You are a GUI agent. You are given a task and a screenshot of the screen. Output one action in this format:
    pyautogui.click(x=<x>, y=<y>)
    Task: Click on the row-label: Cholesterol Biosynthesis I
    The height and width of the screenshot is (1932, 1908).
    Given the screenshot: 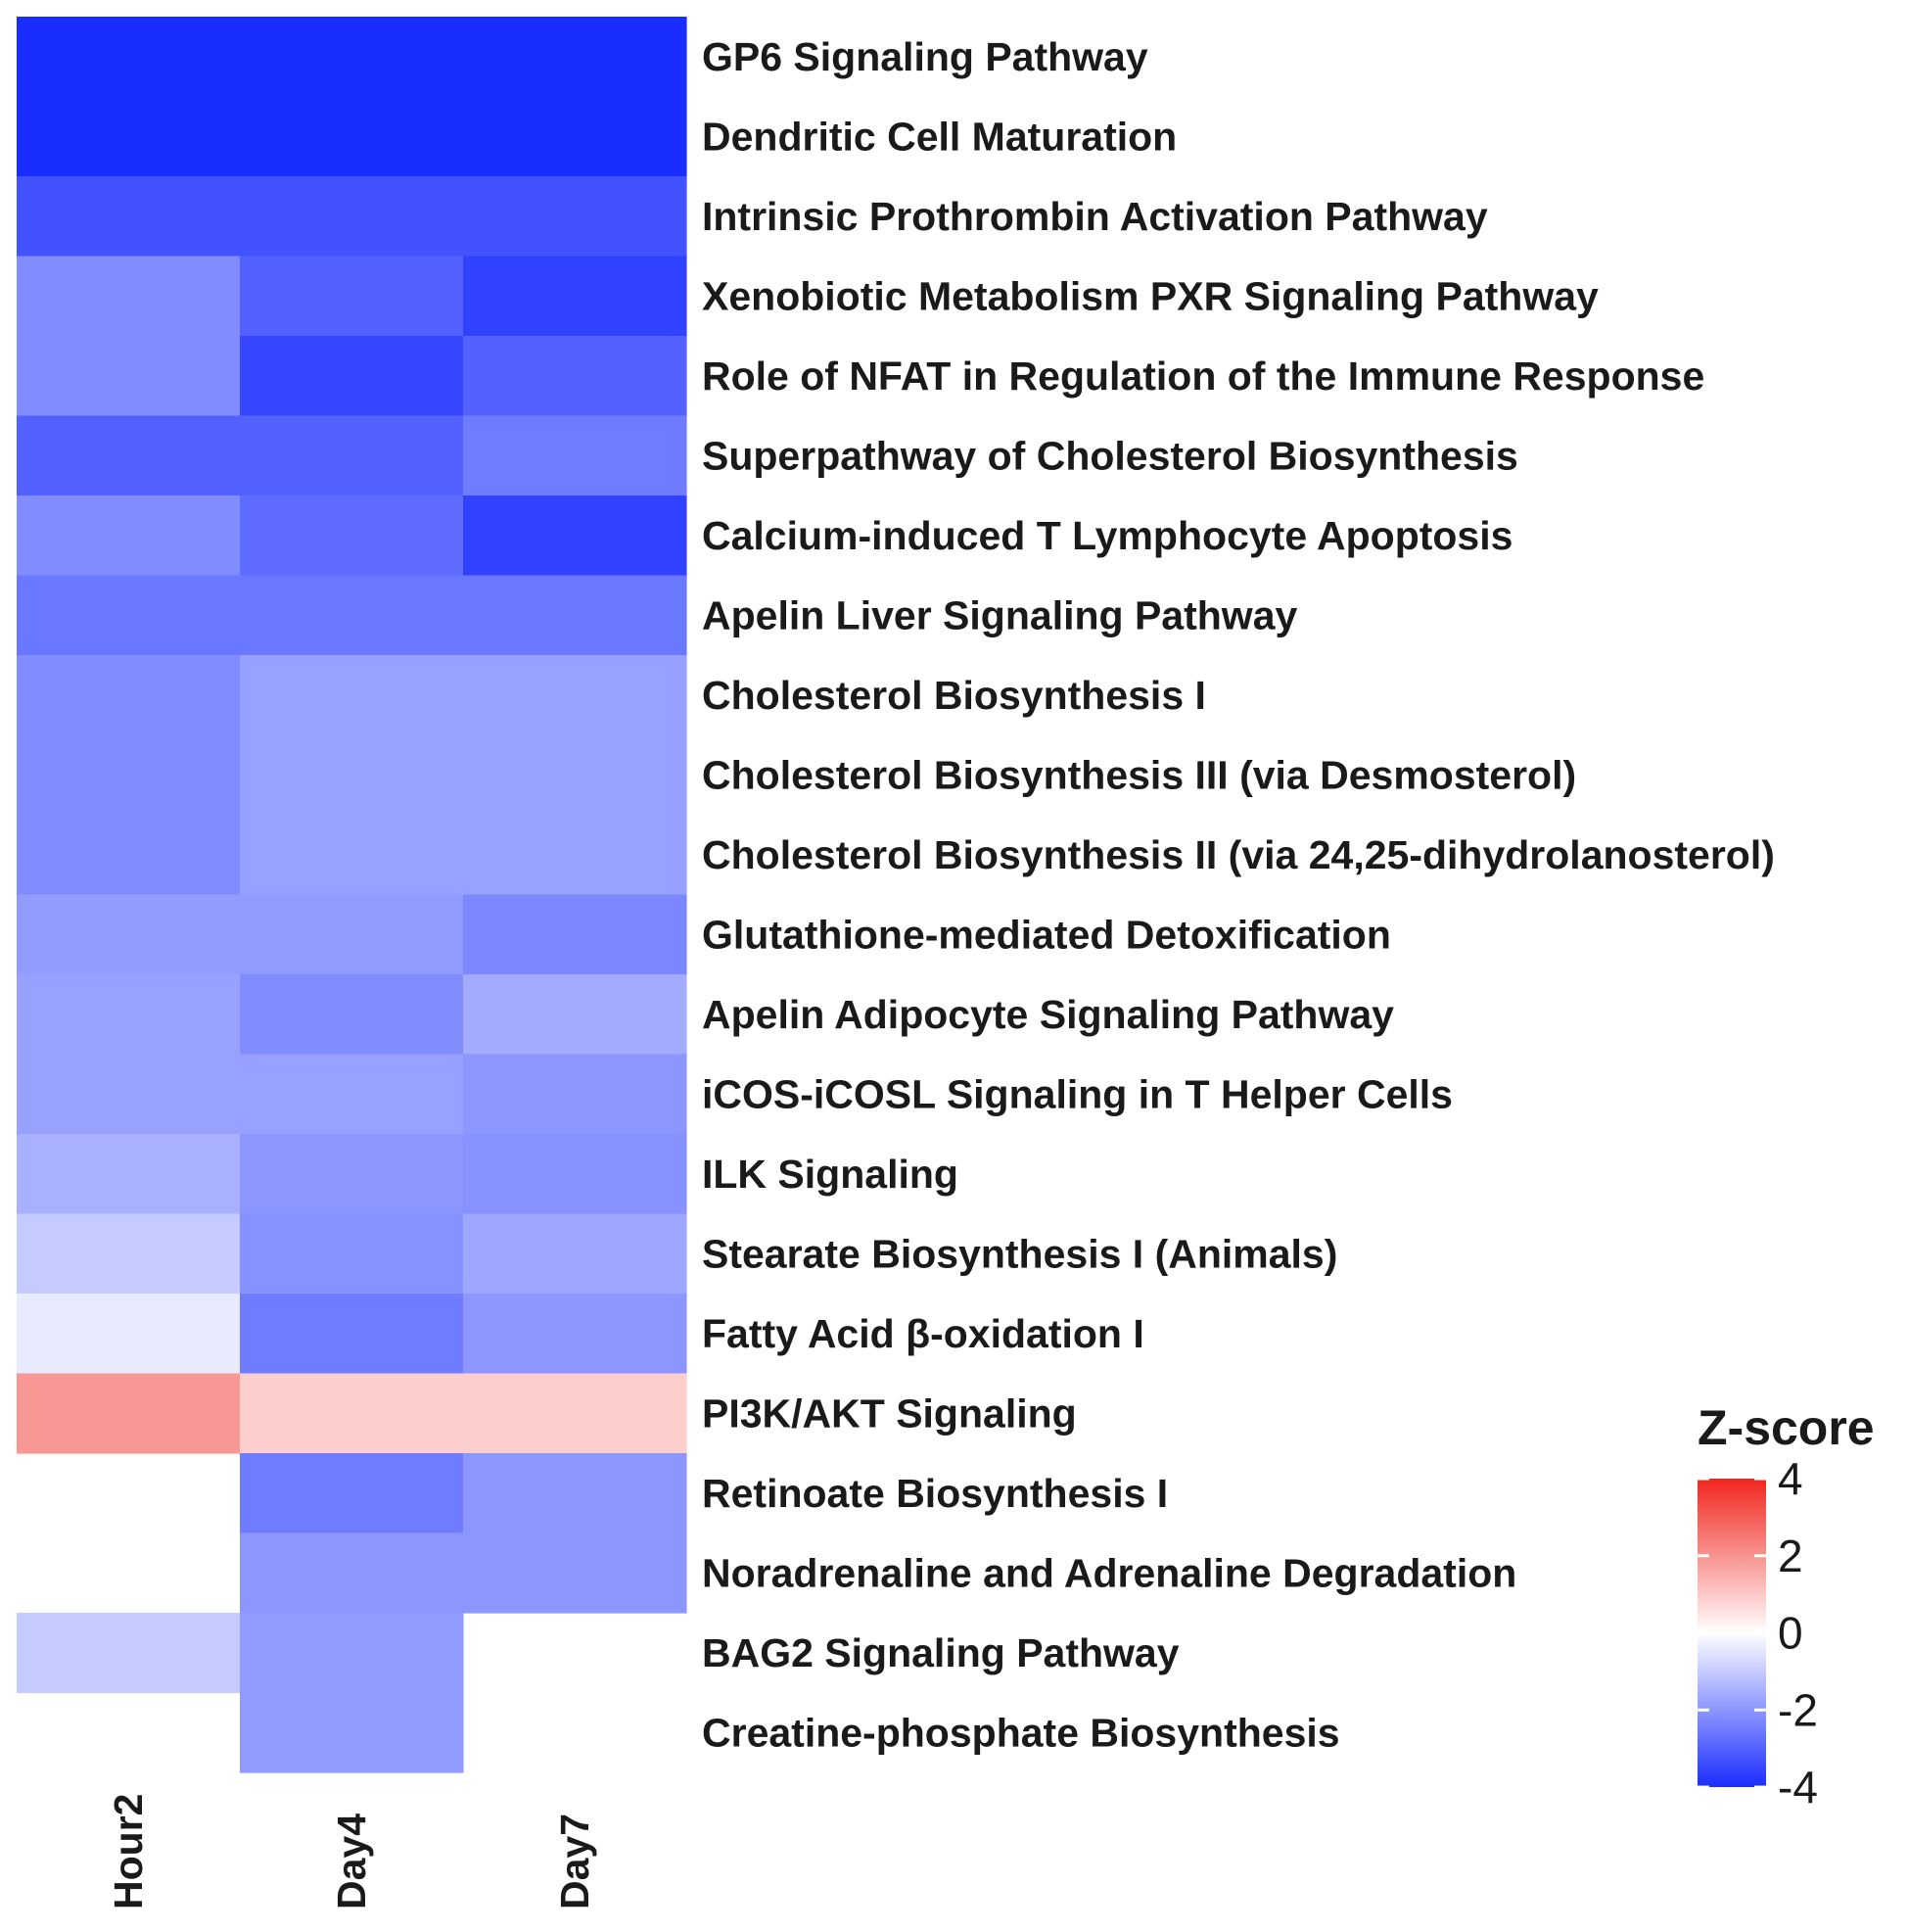 What is the action you would take?
    pyautogui.click(x=954, y=695)
    